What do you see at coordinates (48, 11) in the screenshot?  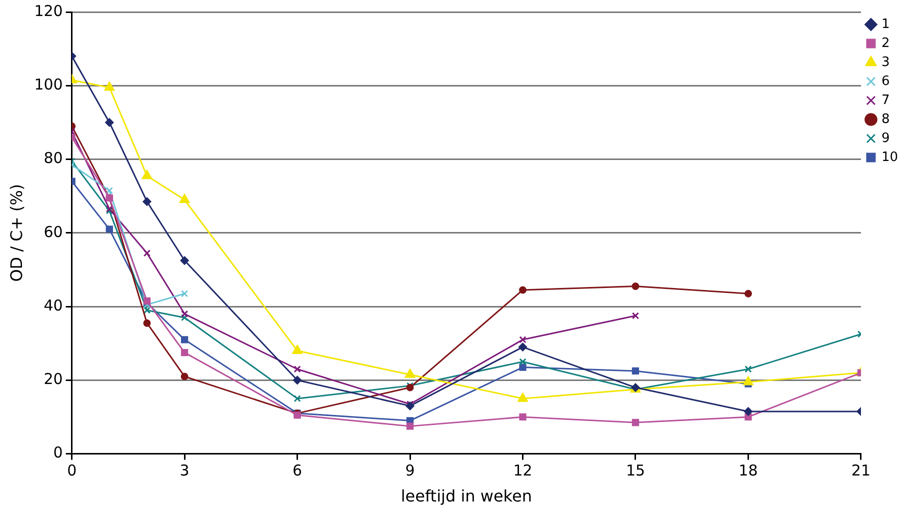 I see `y-tick-label: 120` at bounding box center [48, 11].